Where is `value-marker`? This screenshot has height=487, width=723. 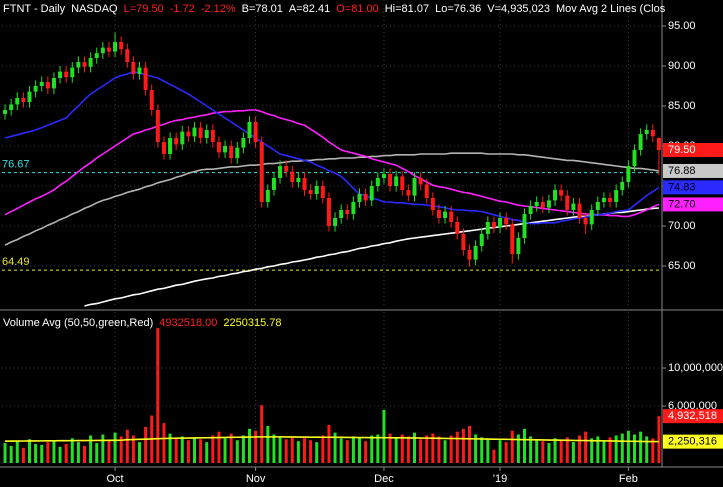 value-marker is located at coordinates (693, 441).